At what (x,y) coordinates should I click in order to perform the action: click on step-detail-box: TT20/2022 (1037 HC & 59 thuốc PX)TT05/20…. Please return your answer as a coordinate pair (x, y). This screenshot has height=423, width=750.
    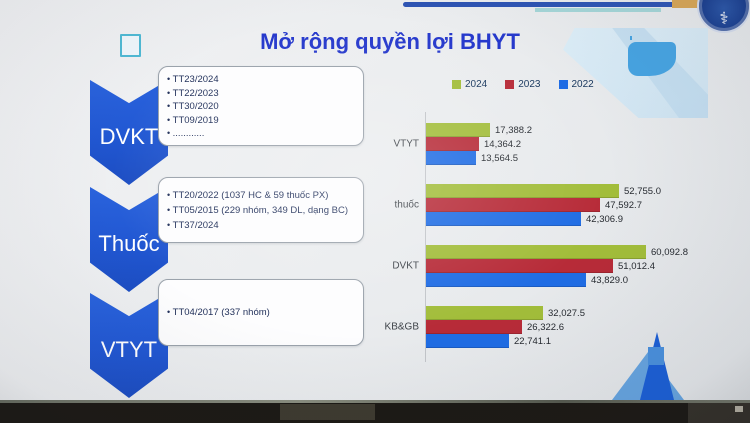
    Looking at the image, I should click on (261, 210).